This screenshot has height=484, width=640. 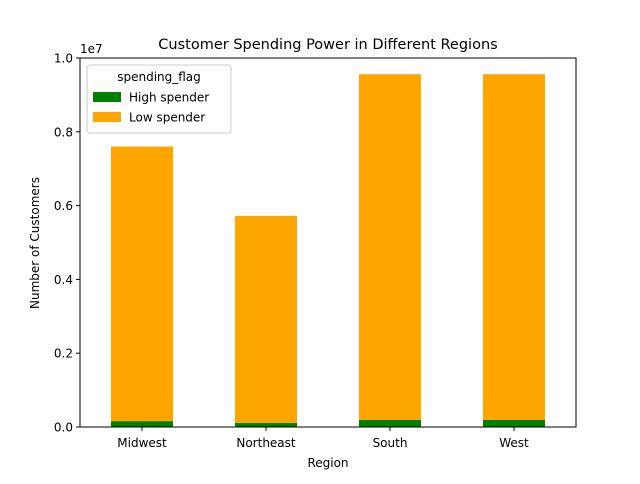 What do you see at coordinates (63, 354) in the screenshot?
I see `y-tick-label: 0.2` at bounding box center [63, 354].